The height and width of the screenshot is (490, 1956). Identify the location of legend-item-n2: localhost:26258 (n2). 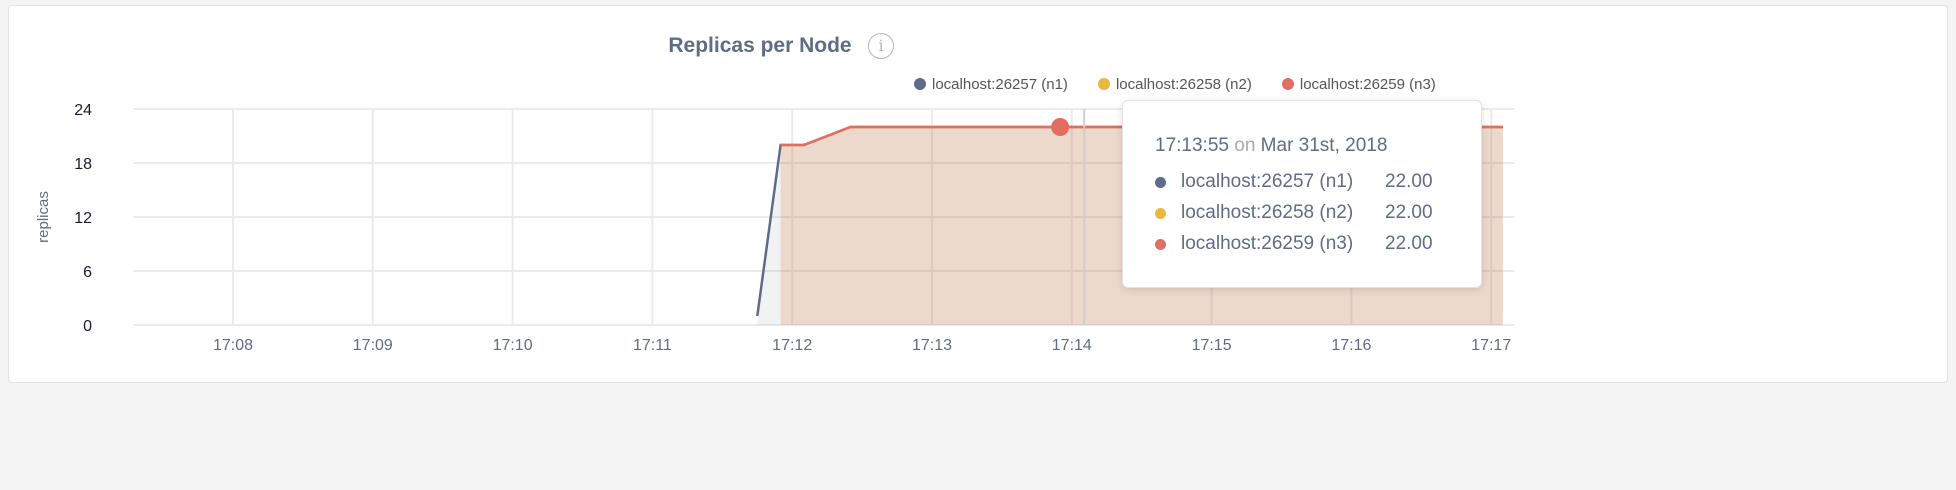
(1174, 84).